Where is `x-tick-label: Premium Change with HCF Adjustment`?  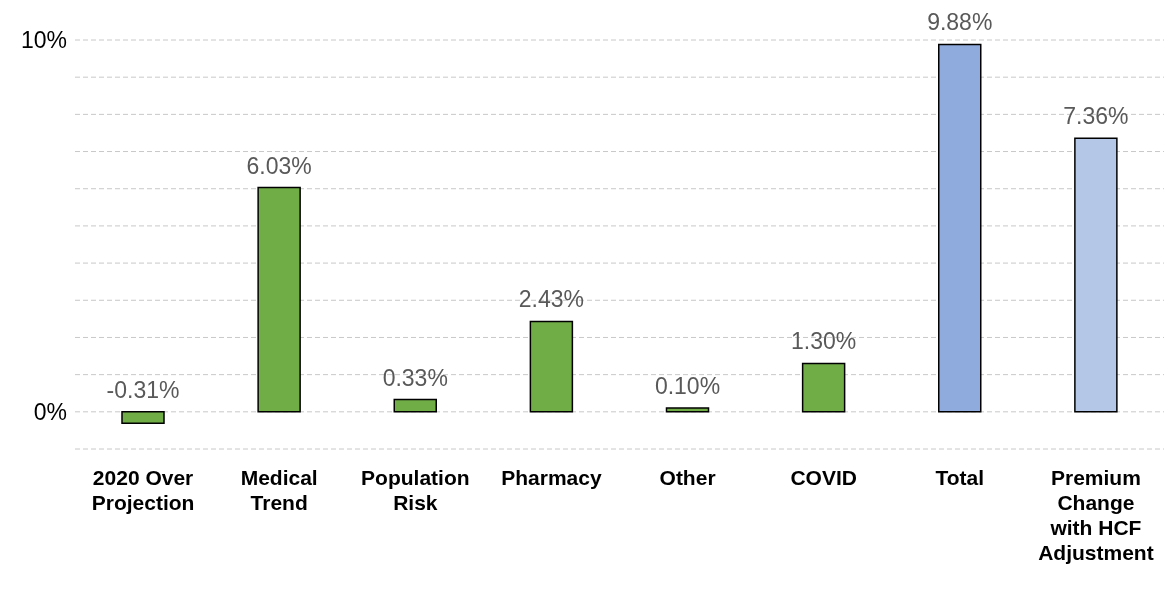
x-tick-label: Premium Change with HCF Adjustment is located at coordinates (1096, 515).